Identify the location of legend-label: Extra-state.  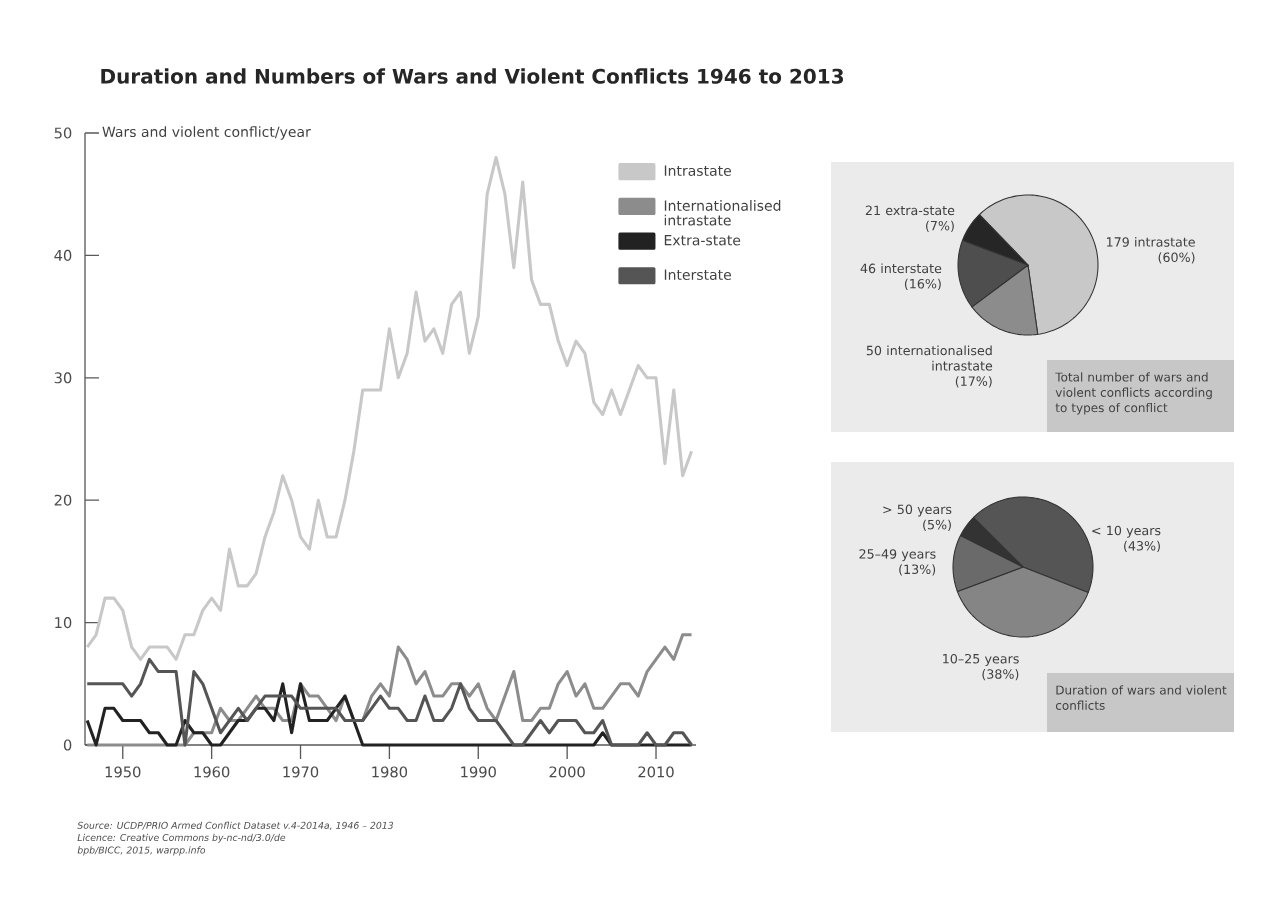
(702, 240).